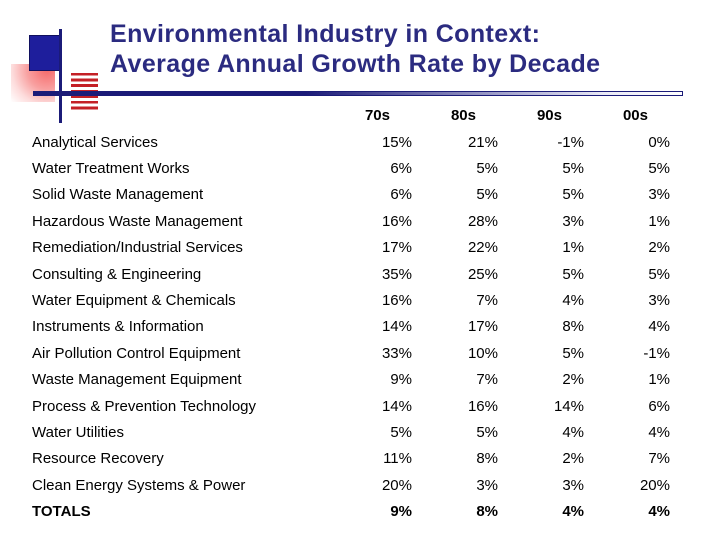 This screenshot has width=720, height=540. What do you see at coordinates (482, 221) in the screenshot?
I see `row-value: 28%` at bounding box center [482, 221].